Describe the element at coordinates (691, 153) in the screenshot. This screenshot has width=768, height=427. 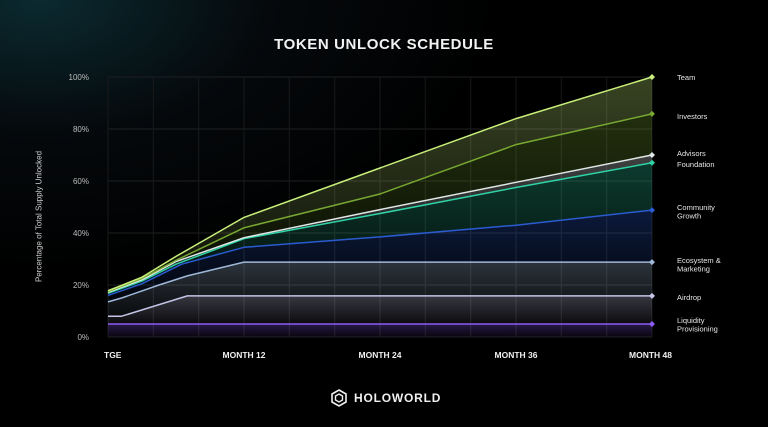
I see `legend-label: Advisors` at that location.